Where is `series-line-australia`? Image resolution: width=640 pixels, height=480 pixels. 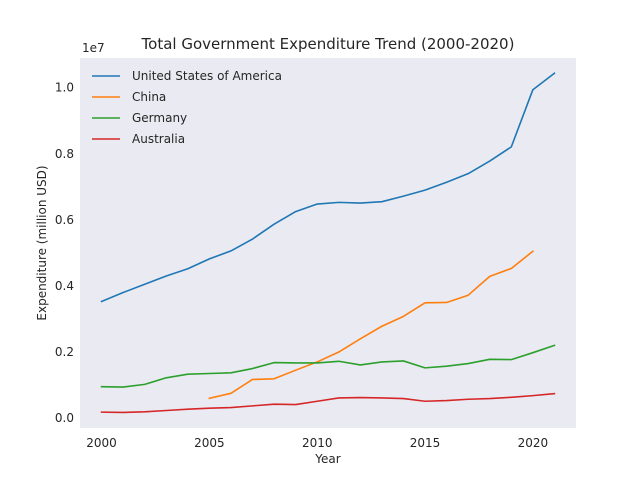
series-line-australia is located at coordinates (328, 403).